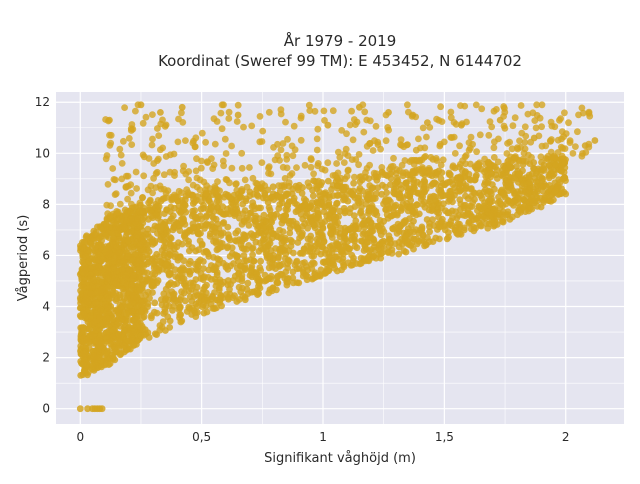 The width and height of the screenshot is (640, 484). Describe the element at coordinates (46, 358) in the screenshot. I see `y-tick-label: 2` at that location.